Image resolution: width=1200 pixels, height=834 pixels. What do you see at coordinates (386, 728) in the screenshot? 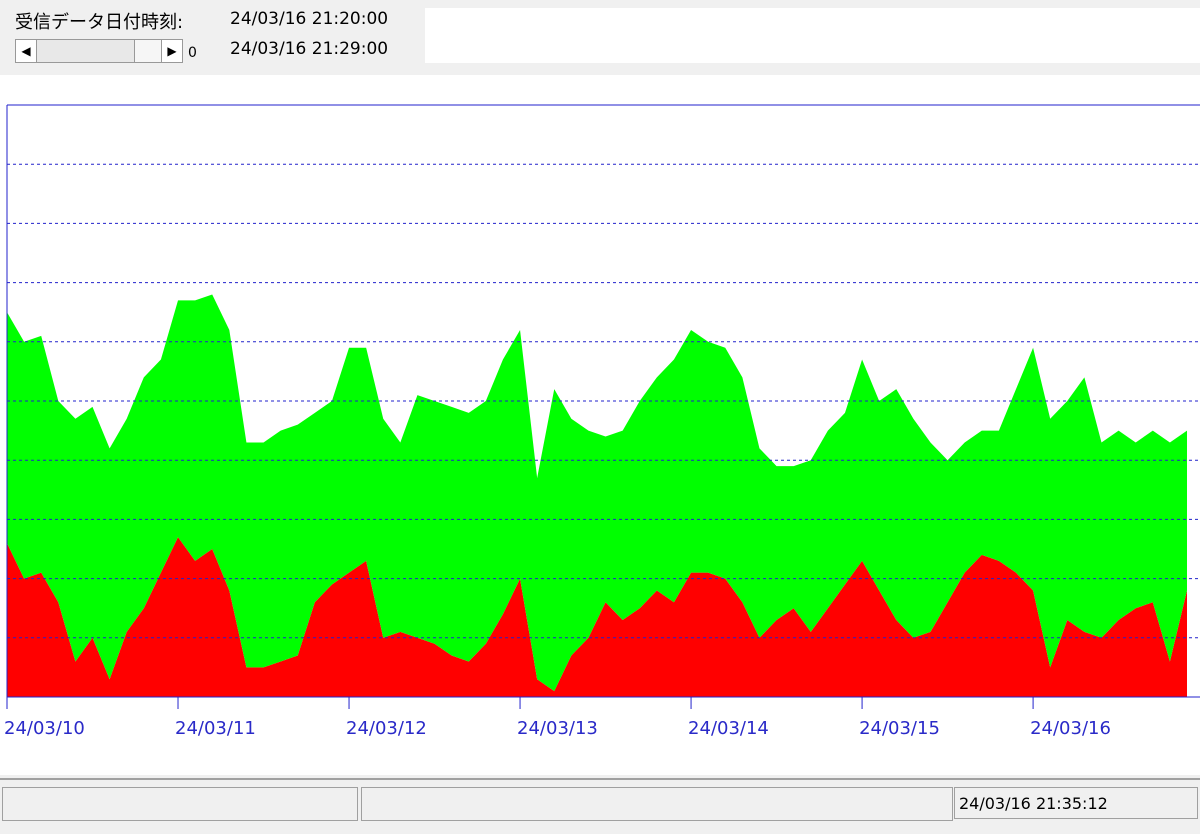
I see `x-tick-label: 24/03/12` at bounding box center [386, 728].